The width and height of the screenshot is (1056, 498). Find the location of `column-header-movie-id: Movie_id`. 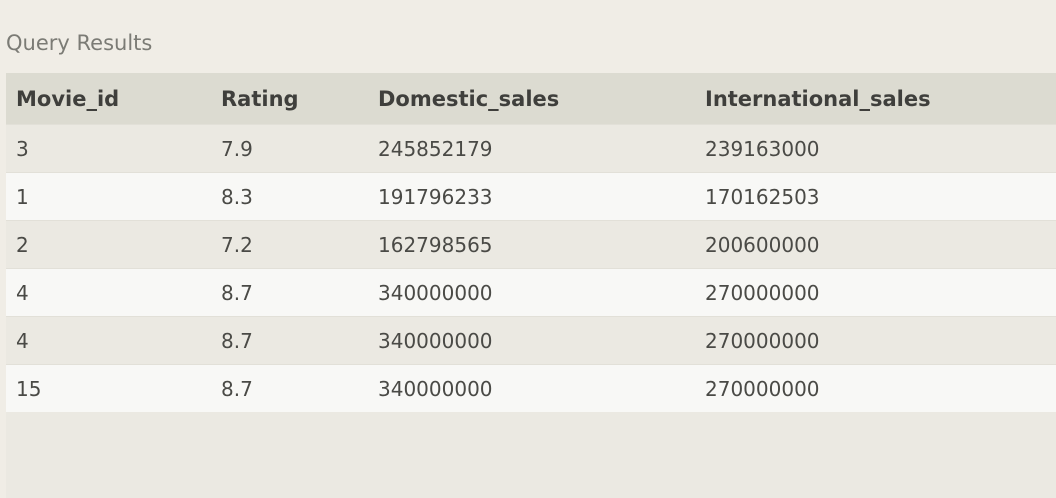

column-header-movie-id: Movie_id is located at coordinates (108, 99).